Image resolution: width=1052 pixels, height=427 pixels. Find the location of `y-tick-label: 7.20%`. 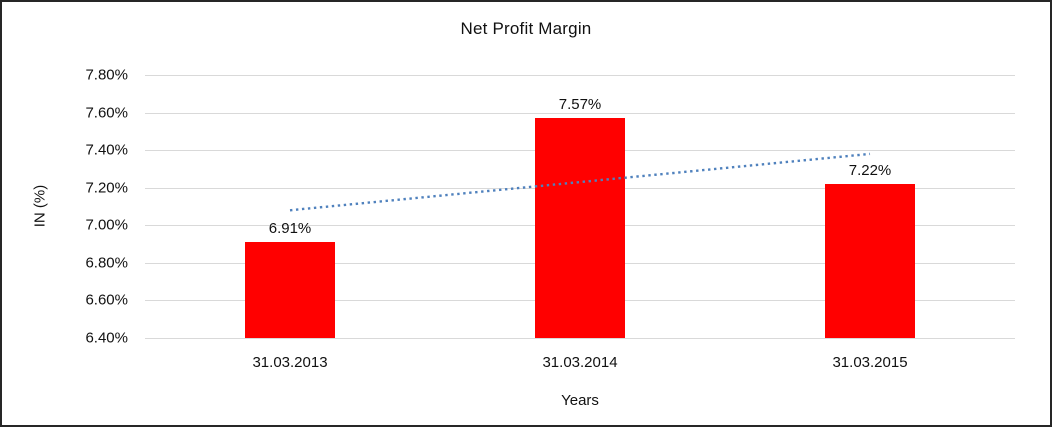

y-tick-label: 7.20% is located at coordinates (106, 188).